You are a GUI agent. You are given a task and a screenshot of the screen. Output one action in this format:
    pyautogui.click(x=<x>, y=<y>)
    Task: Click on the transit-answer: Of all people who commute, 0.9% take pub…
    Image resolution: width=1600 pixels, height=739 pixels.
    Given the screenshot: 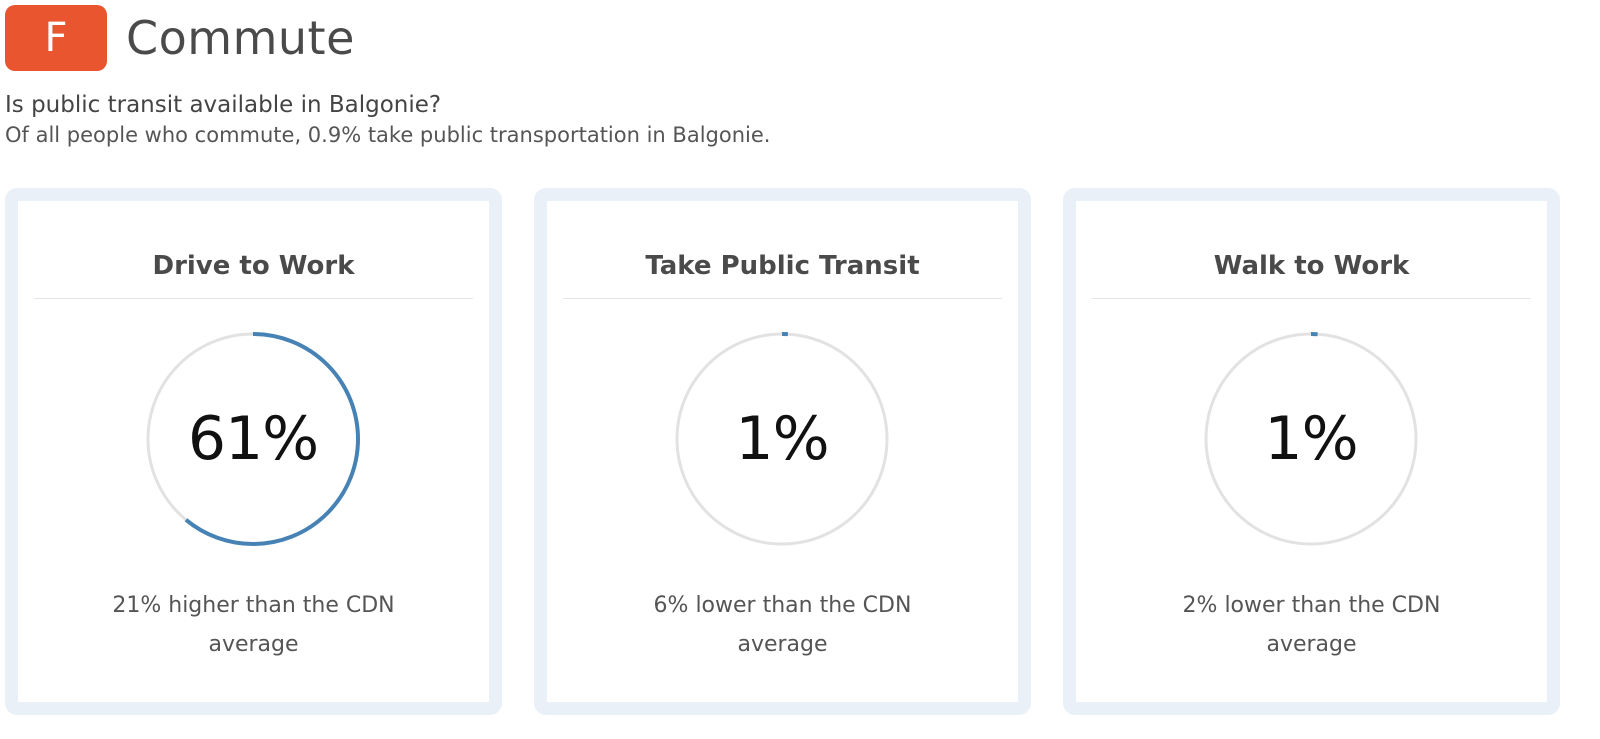 What is the action you would take?
    pyautogui.click(x=388, y=135)
    